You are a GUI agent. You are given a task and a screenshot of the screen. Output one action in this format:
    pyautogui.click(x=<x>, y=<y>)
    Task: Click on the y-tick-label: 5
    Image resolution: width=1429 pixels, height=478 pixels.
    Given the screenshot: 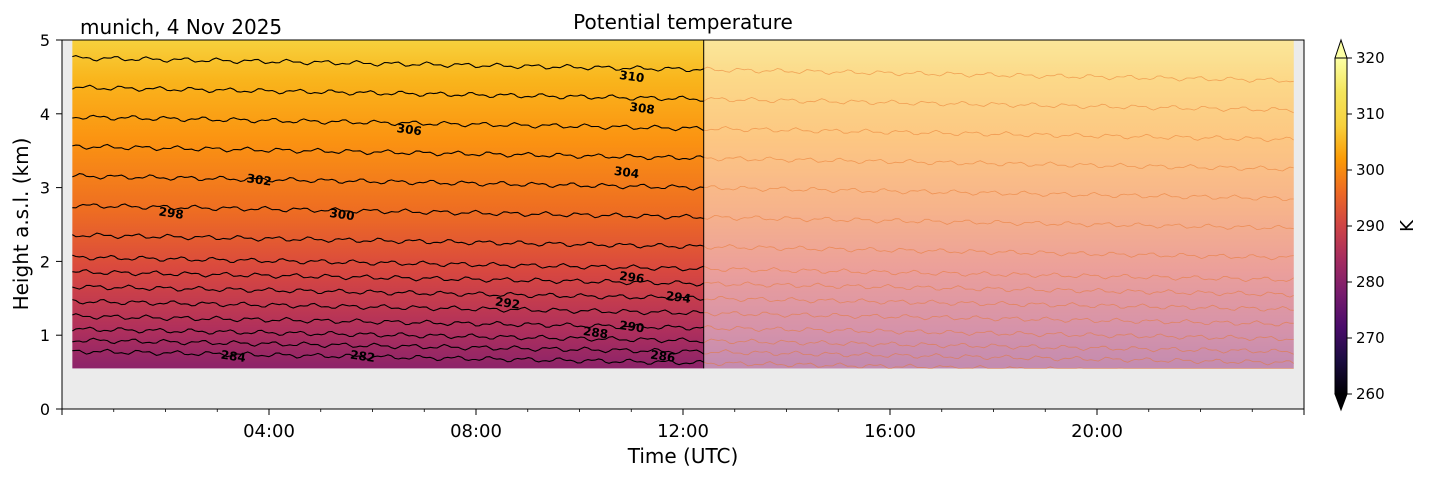 What is the action you would take?
    pyautogui.click(x=45, y=40)
    